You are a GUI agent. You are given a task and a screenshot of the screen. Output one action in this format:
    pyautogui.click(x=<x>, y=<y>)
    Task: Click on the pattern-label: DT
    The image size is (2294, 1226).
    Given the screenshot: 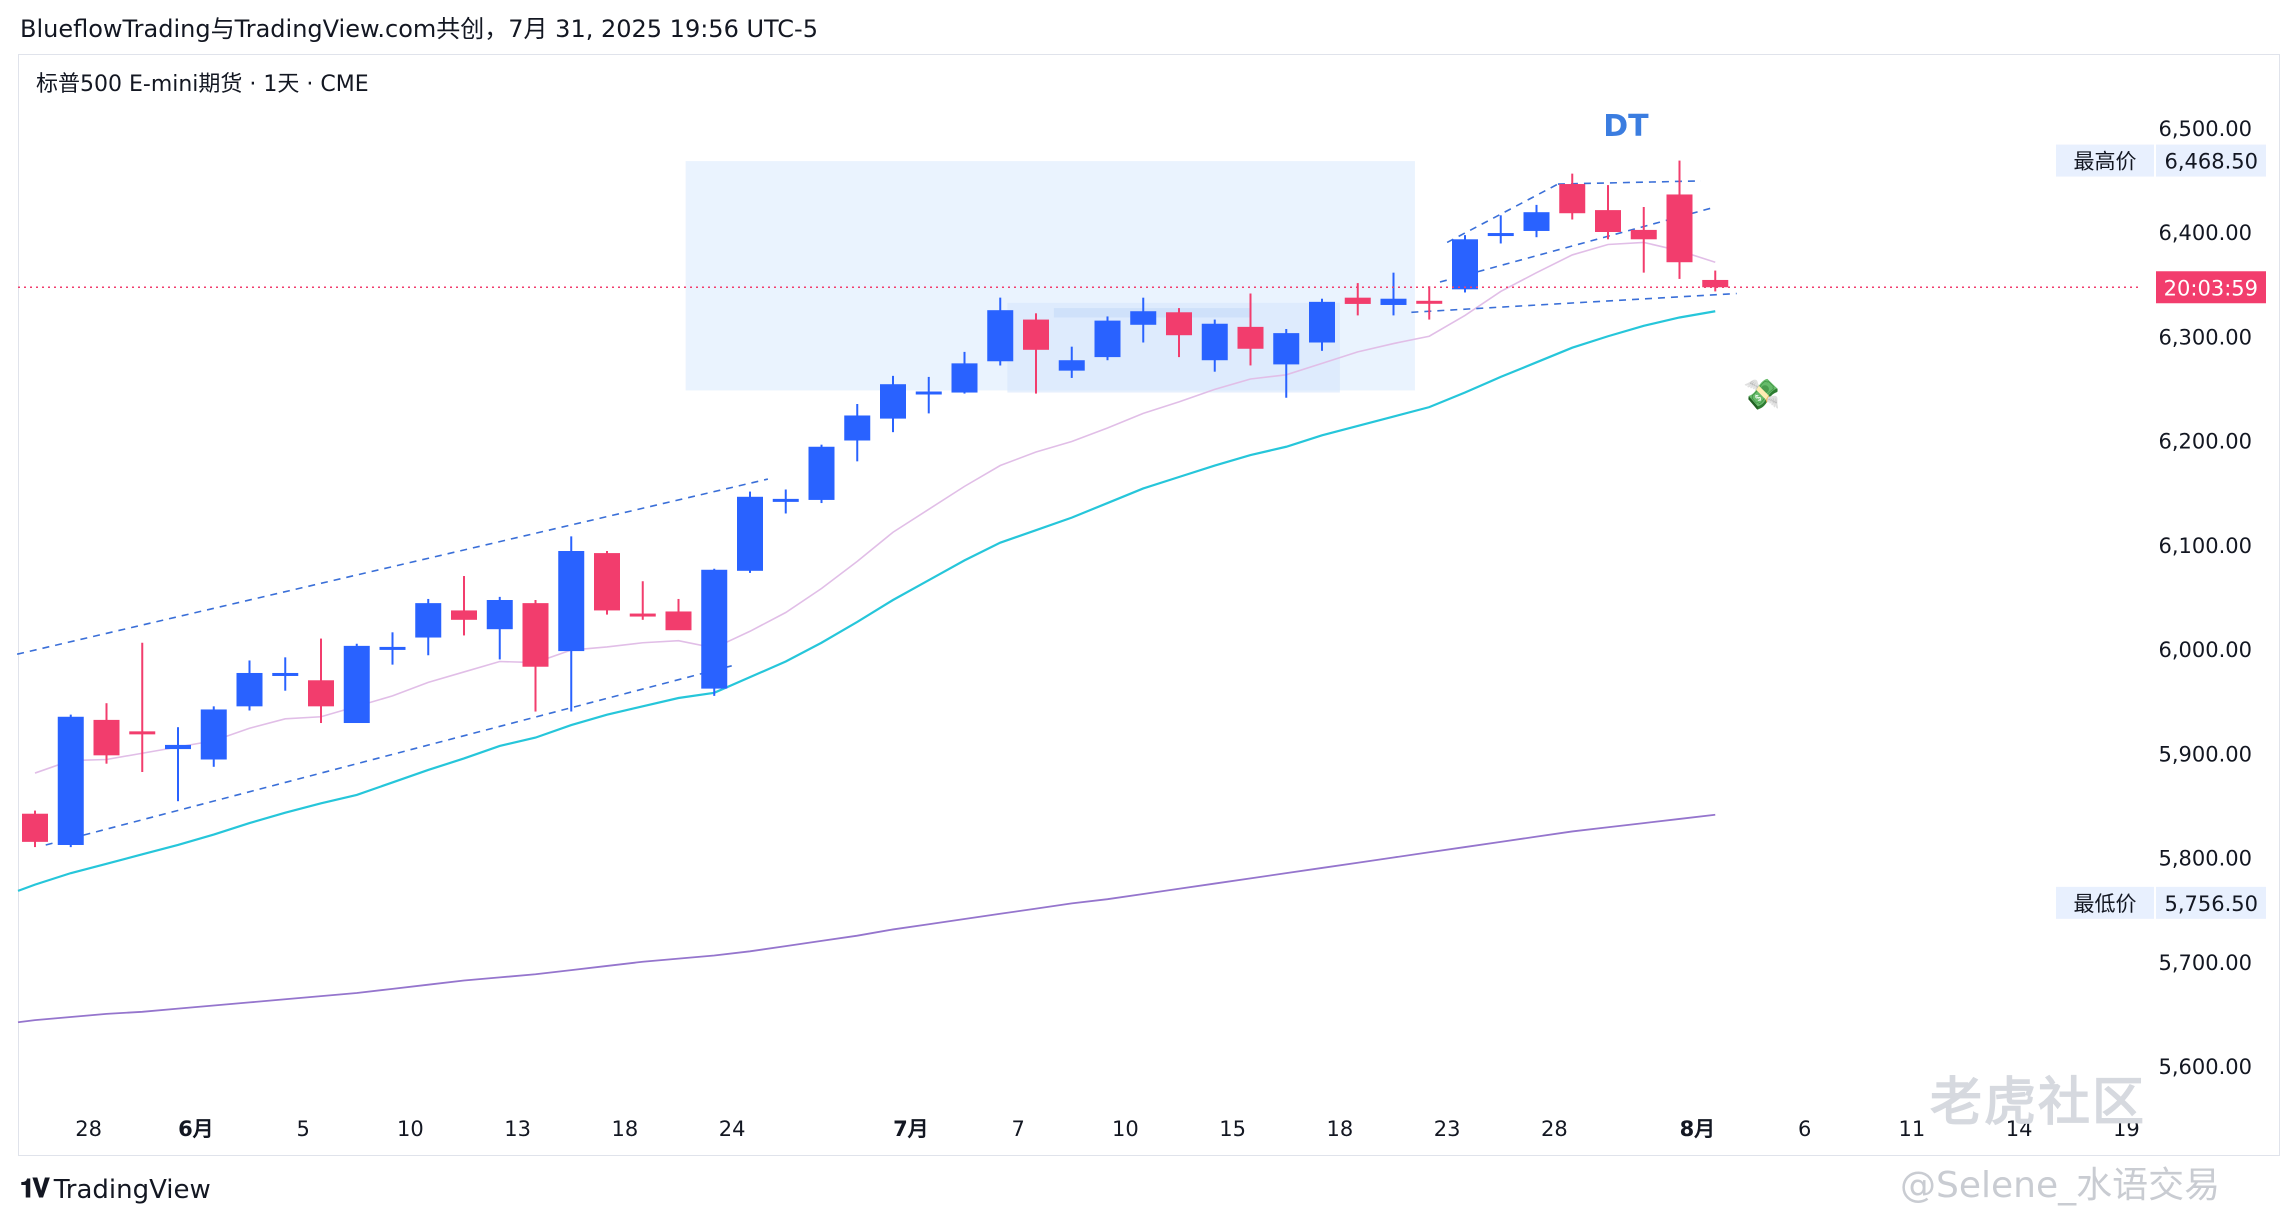 What is the action you would take?
    pyautogui.click(x=1626, y=126)
    